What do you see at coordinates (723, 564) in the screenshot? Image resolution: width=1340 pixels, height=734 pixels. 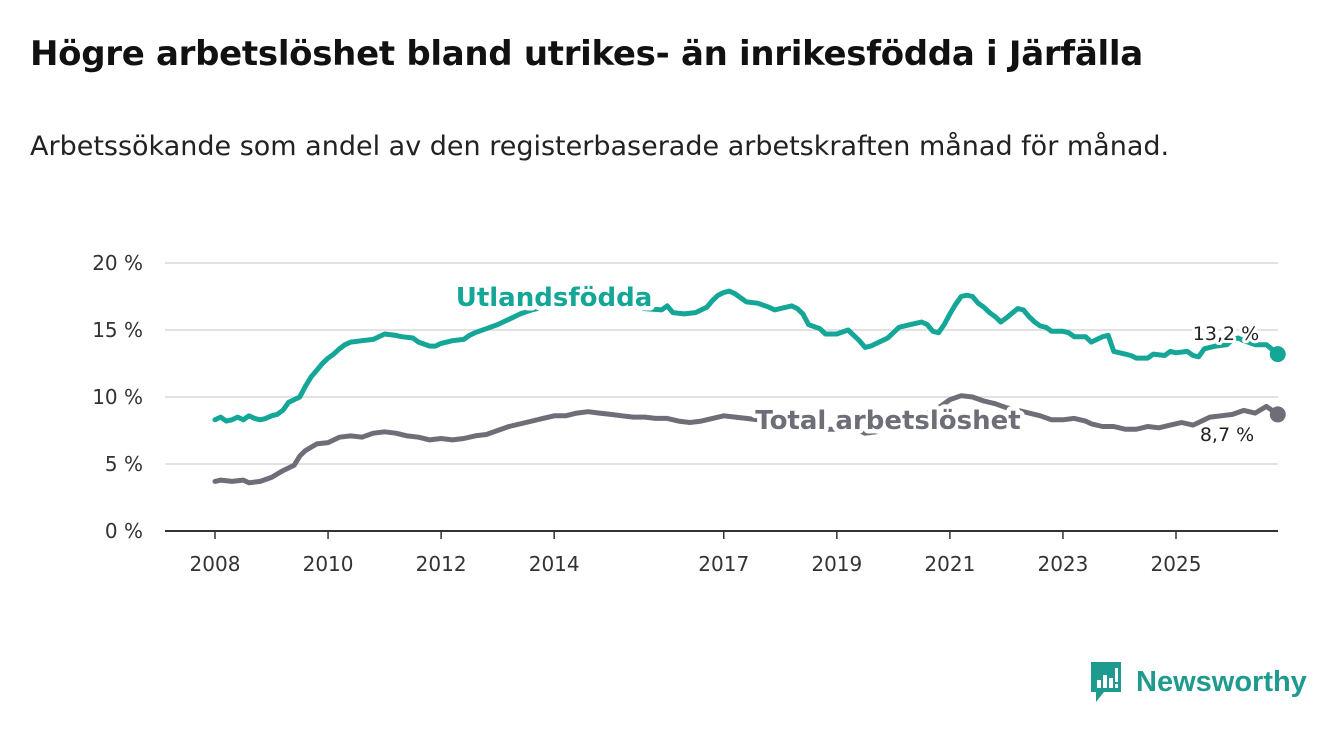 I see `x-tick-label: 2017` at bounding box center [723, 564].